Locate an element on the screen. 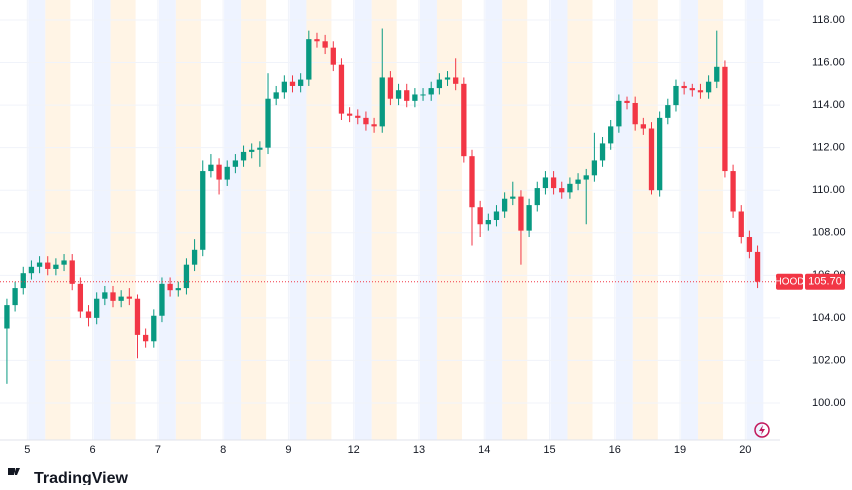  x-tick-label: 19 is located at coordinates (680, 450).